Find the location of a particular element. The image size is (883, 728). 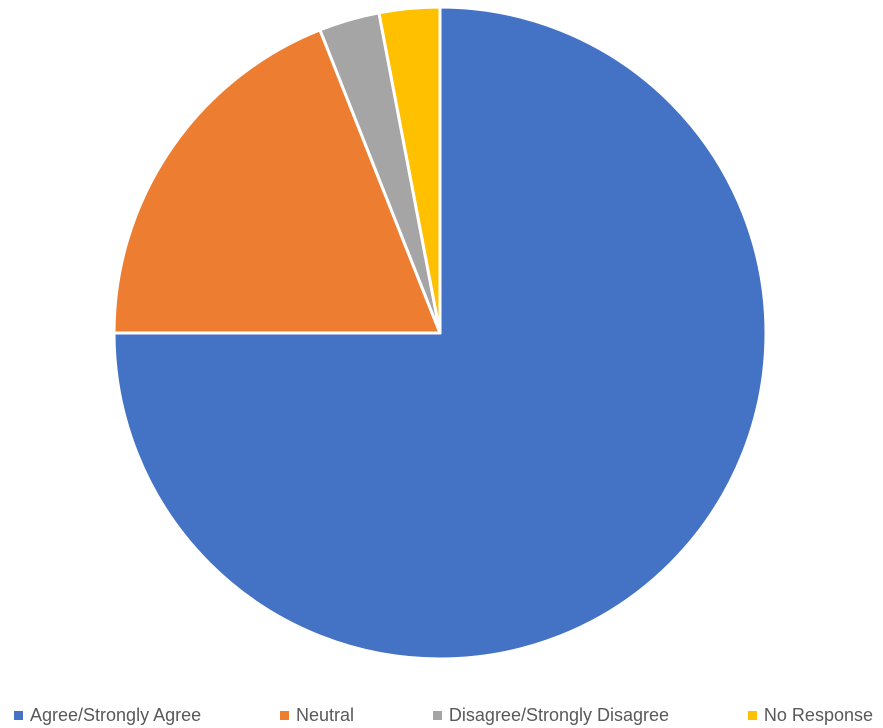

legend-swatch-agree is located at coordinates (18, 715).